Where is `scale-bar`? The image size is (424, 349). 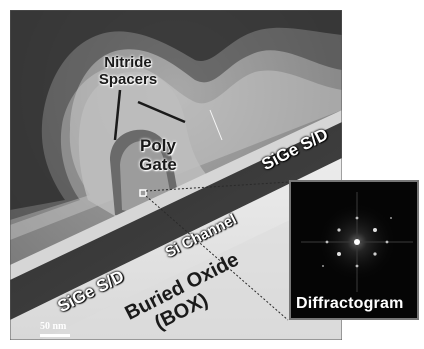
scale-bar is located at coordinates (55, 335).